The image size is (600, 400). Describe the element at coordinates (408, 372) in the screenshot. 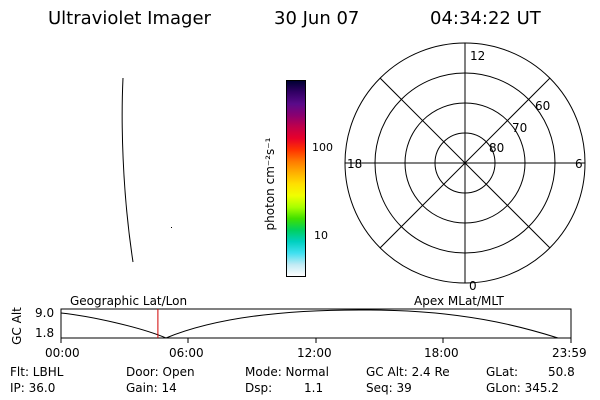

I see `info-gc-alt: GC Alt: 2.4 Re` at that location.